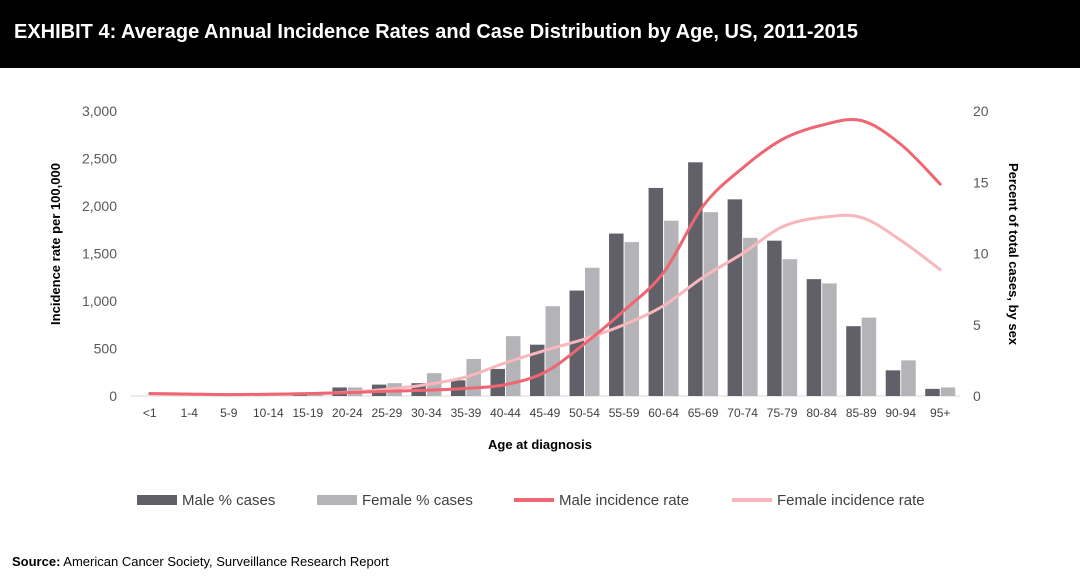  Describe the element at coordinates (347, 413) in the screenshot. I see `x-tick-label: 20-24` at that location.